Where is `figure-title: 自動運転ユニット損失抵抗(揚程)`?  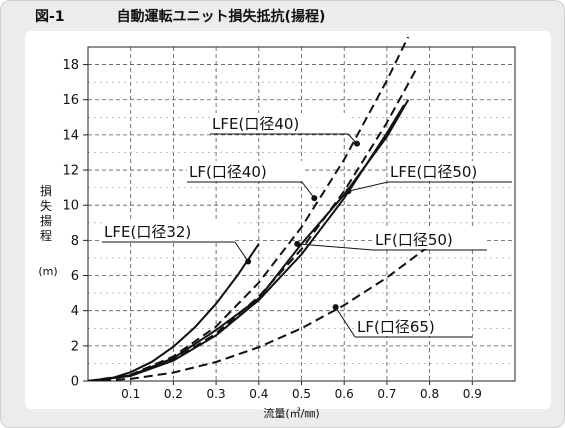 figure-title: 自動運転ユニット損失抵抗(揚程) is located at coordinates (221, 17).